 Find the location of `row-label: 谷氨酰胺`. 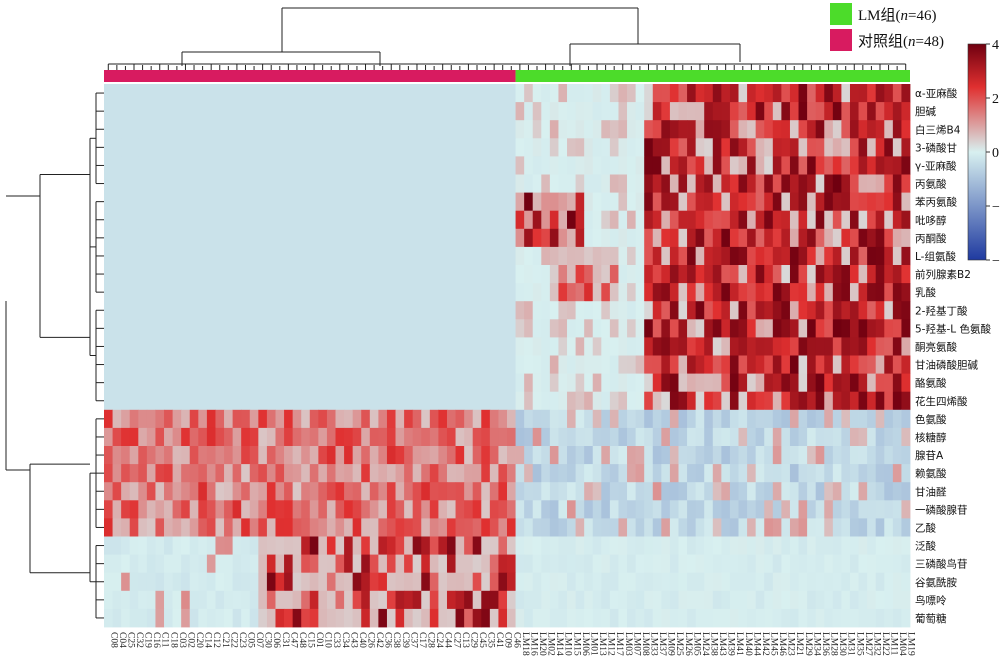

row-label: 谷氨酰胺 is located at coordinates (936, 582).